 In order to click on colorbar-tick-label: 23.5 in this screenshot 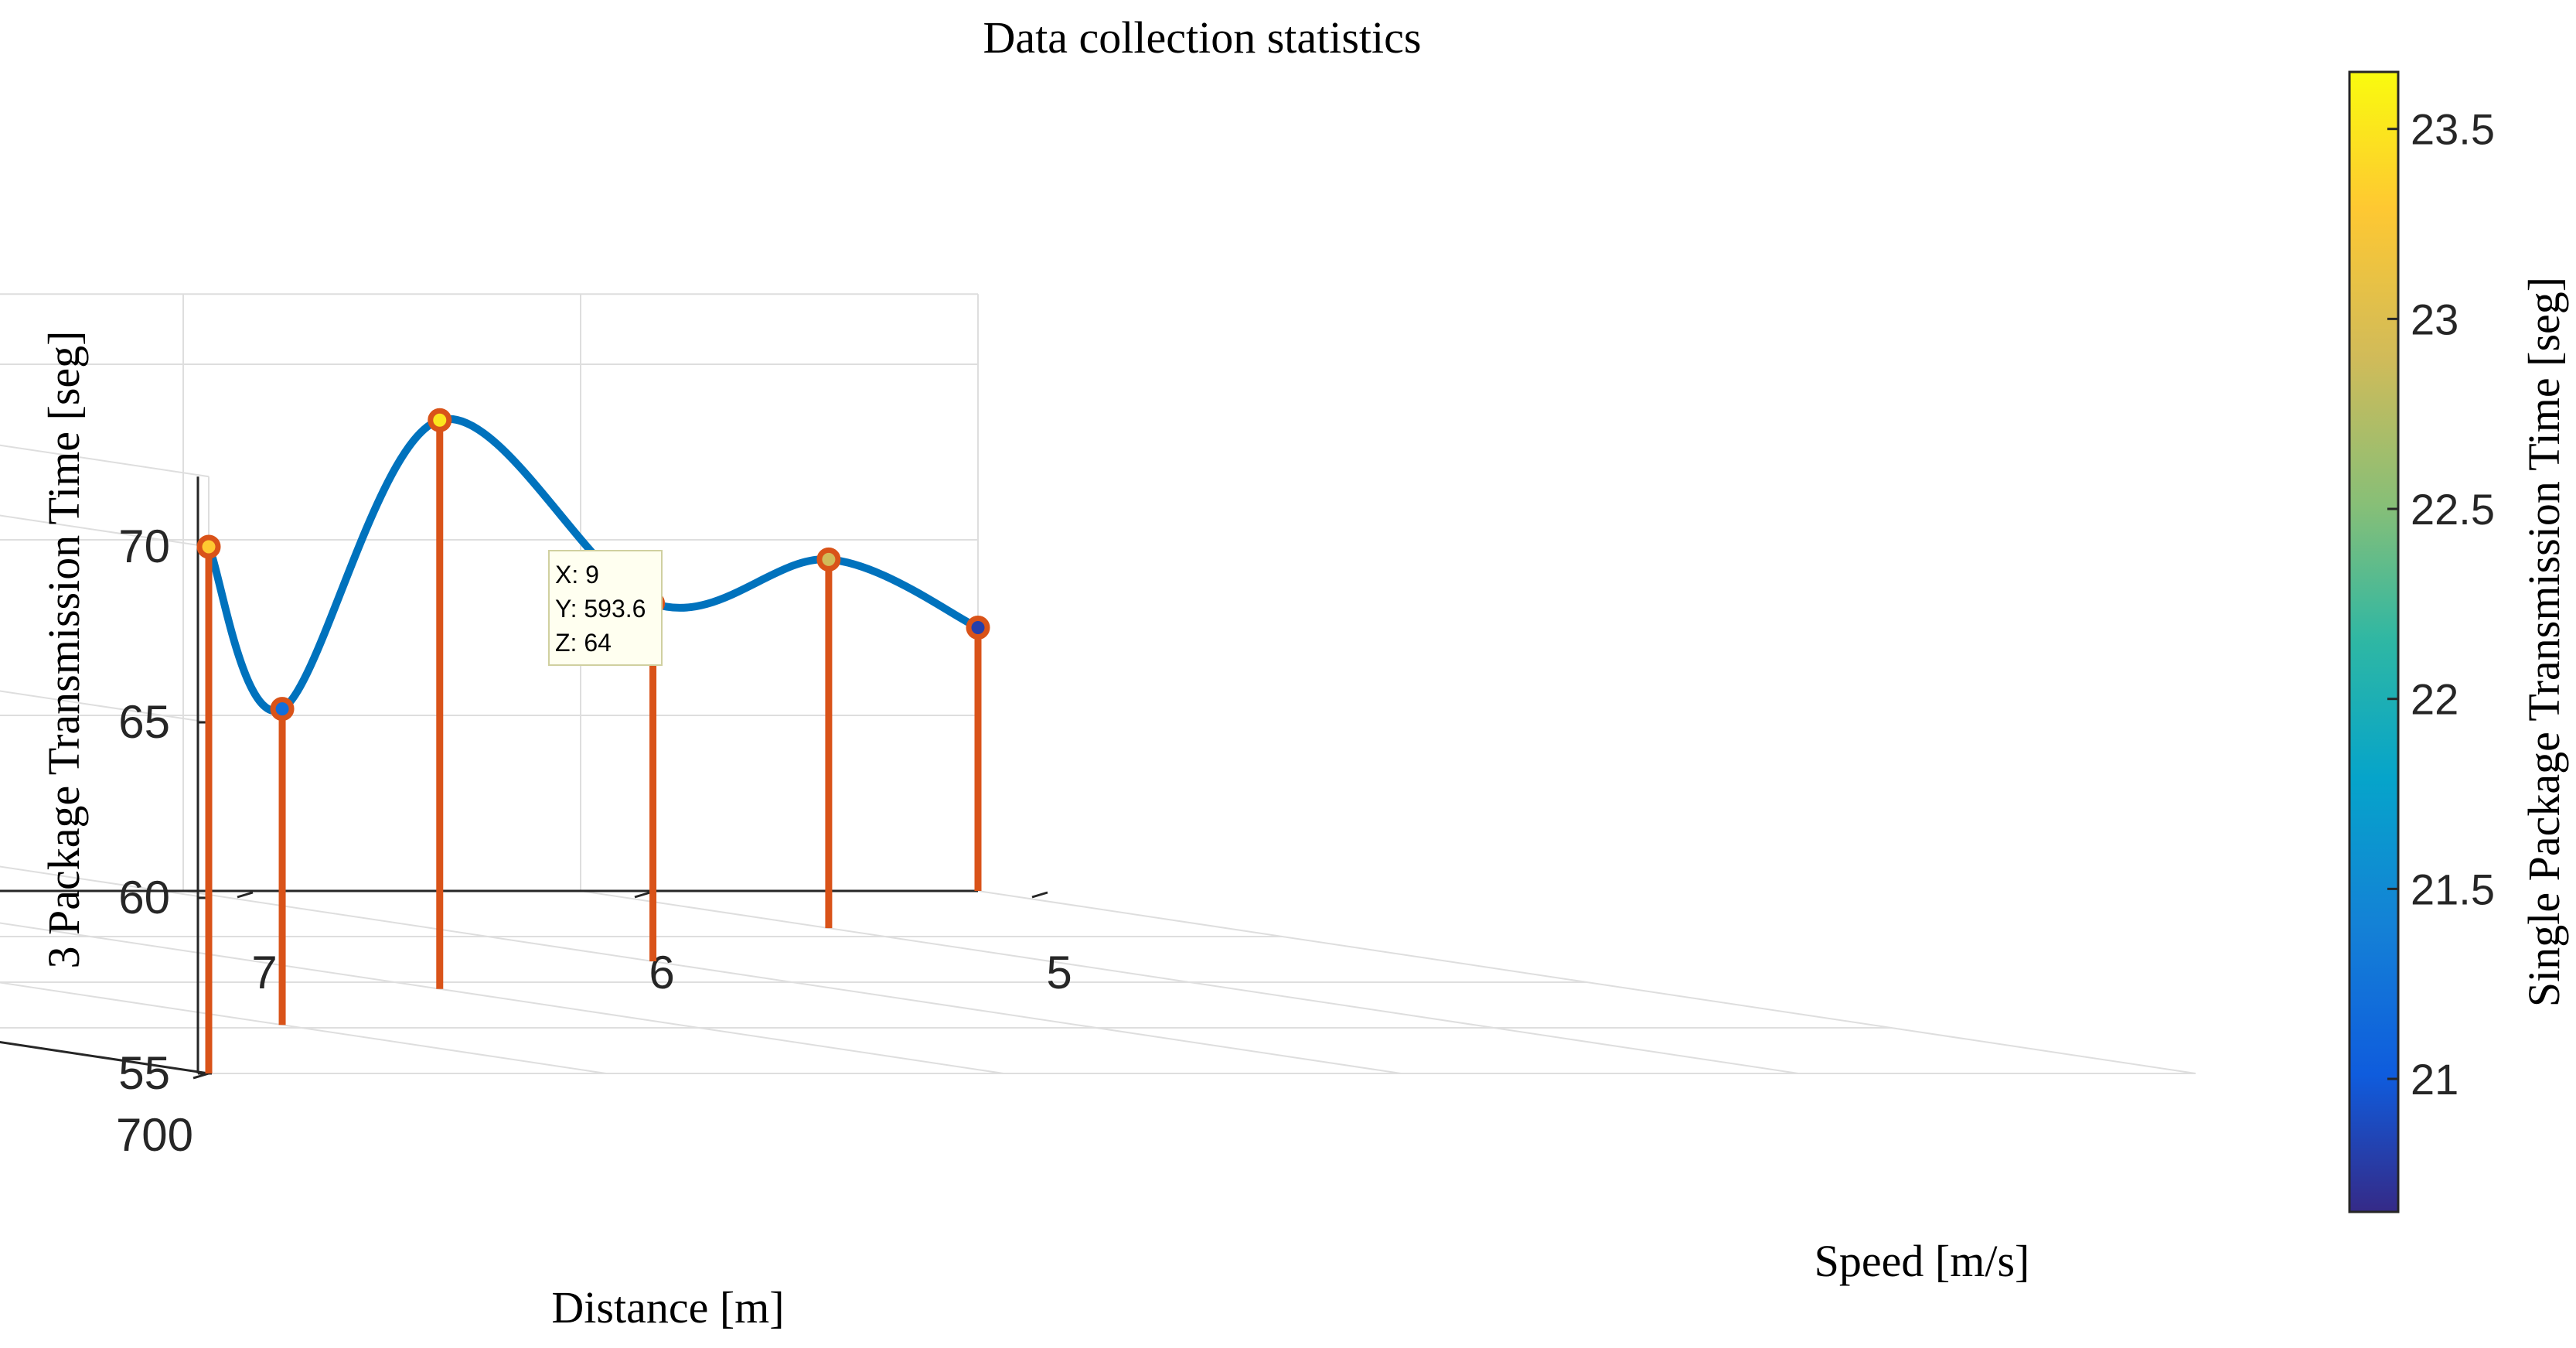, I will do `click(2453, 129)`.